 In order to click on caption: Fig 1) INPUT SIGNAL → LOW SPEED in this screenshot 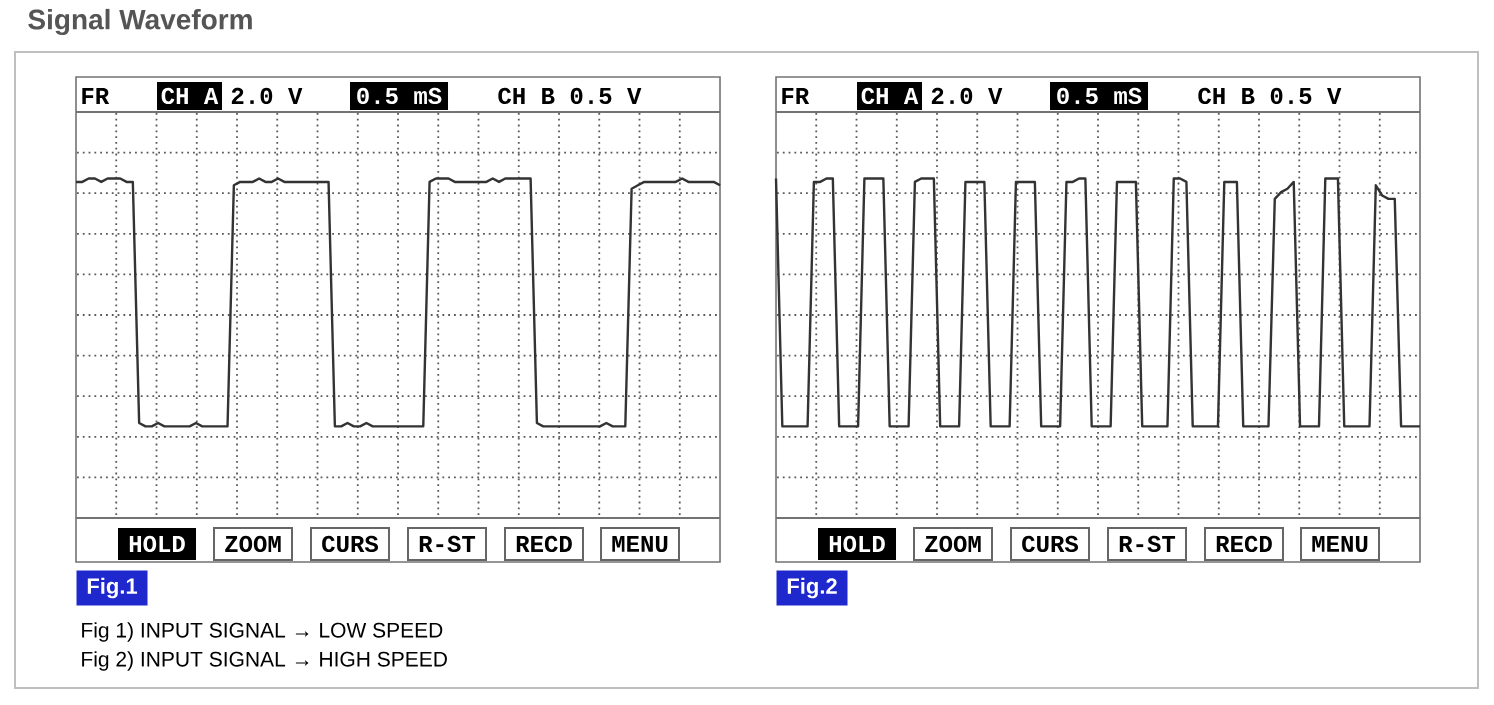, I will do `click(262, 632)`.